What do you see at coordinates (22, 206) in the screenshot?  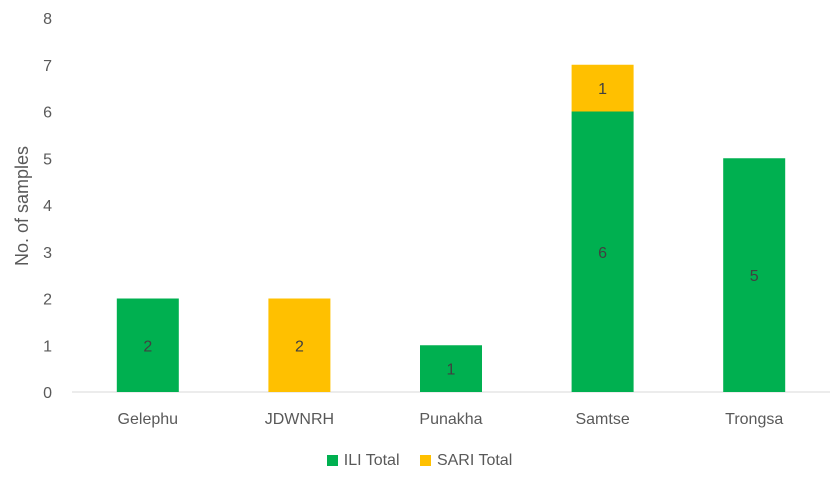 I see `y-axis-label: No. of samples` at bounding box center [22, 206].